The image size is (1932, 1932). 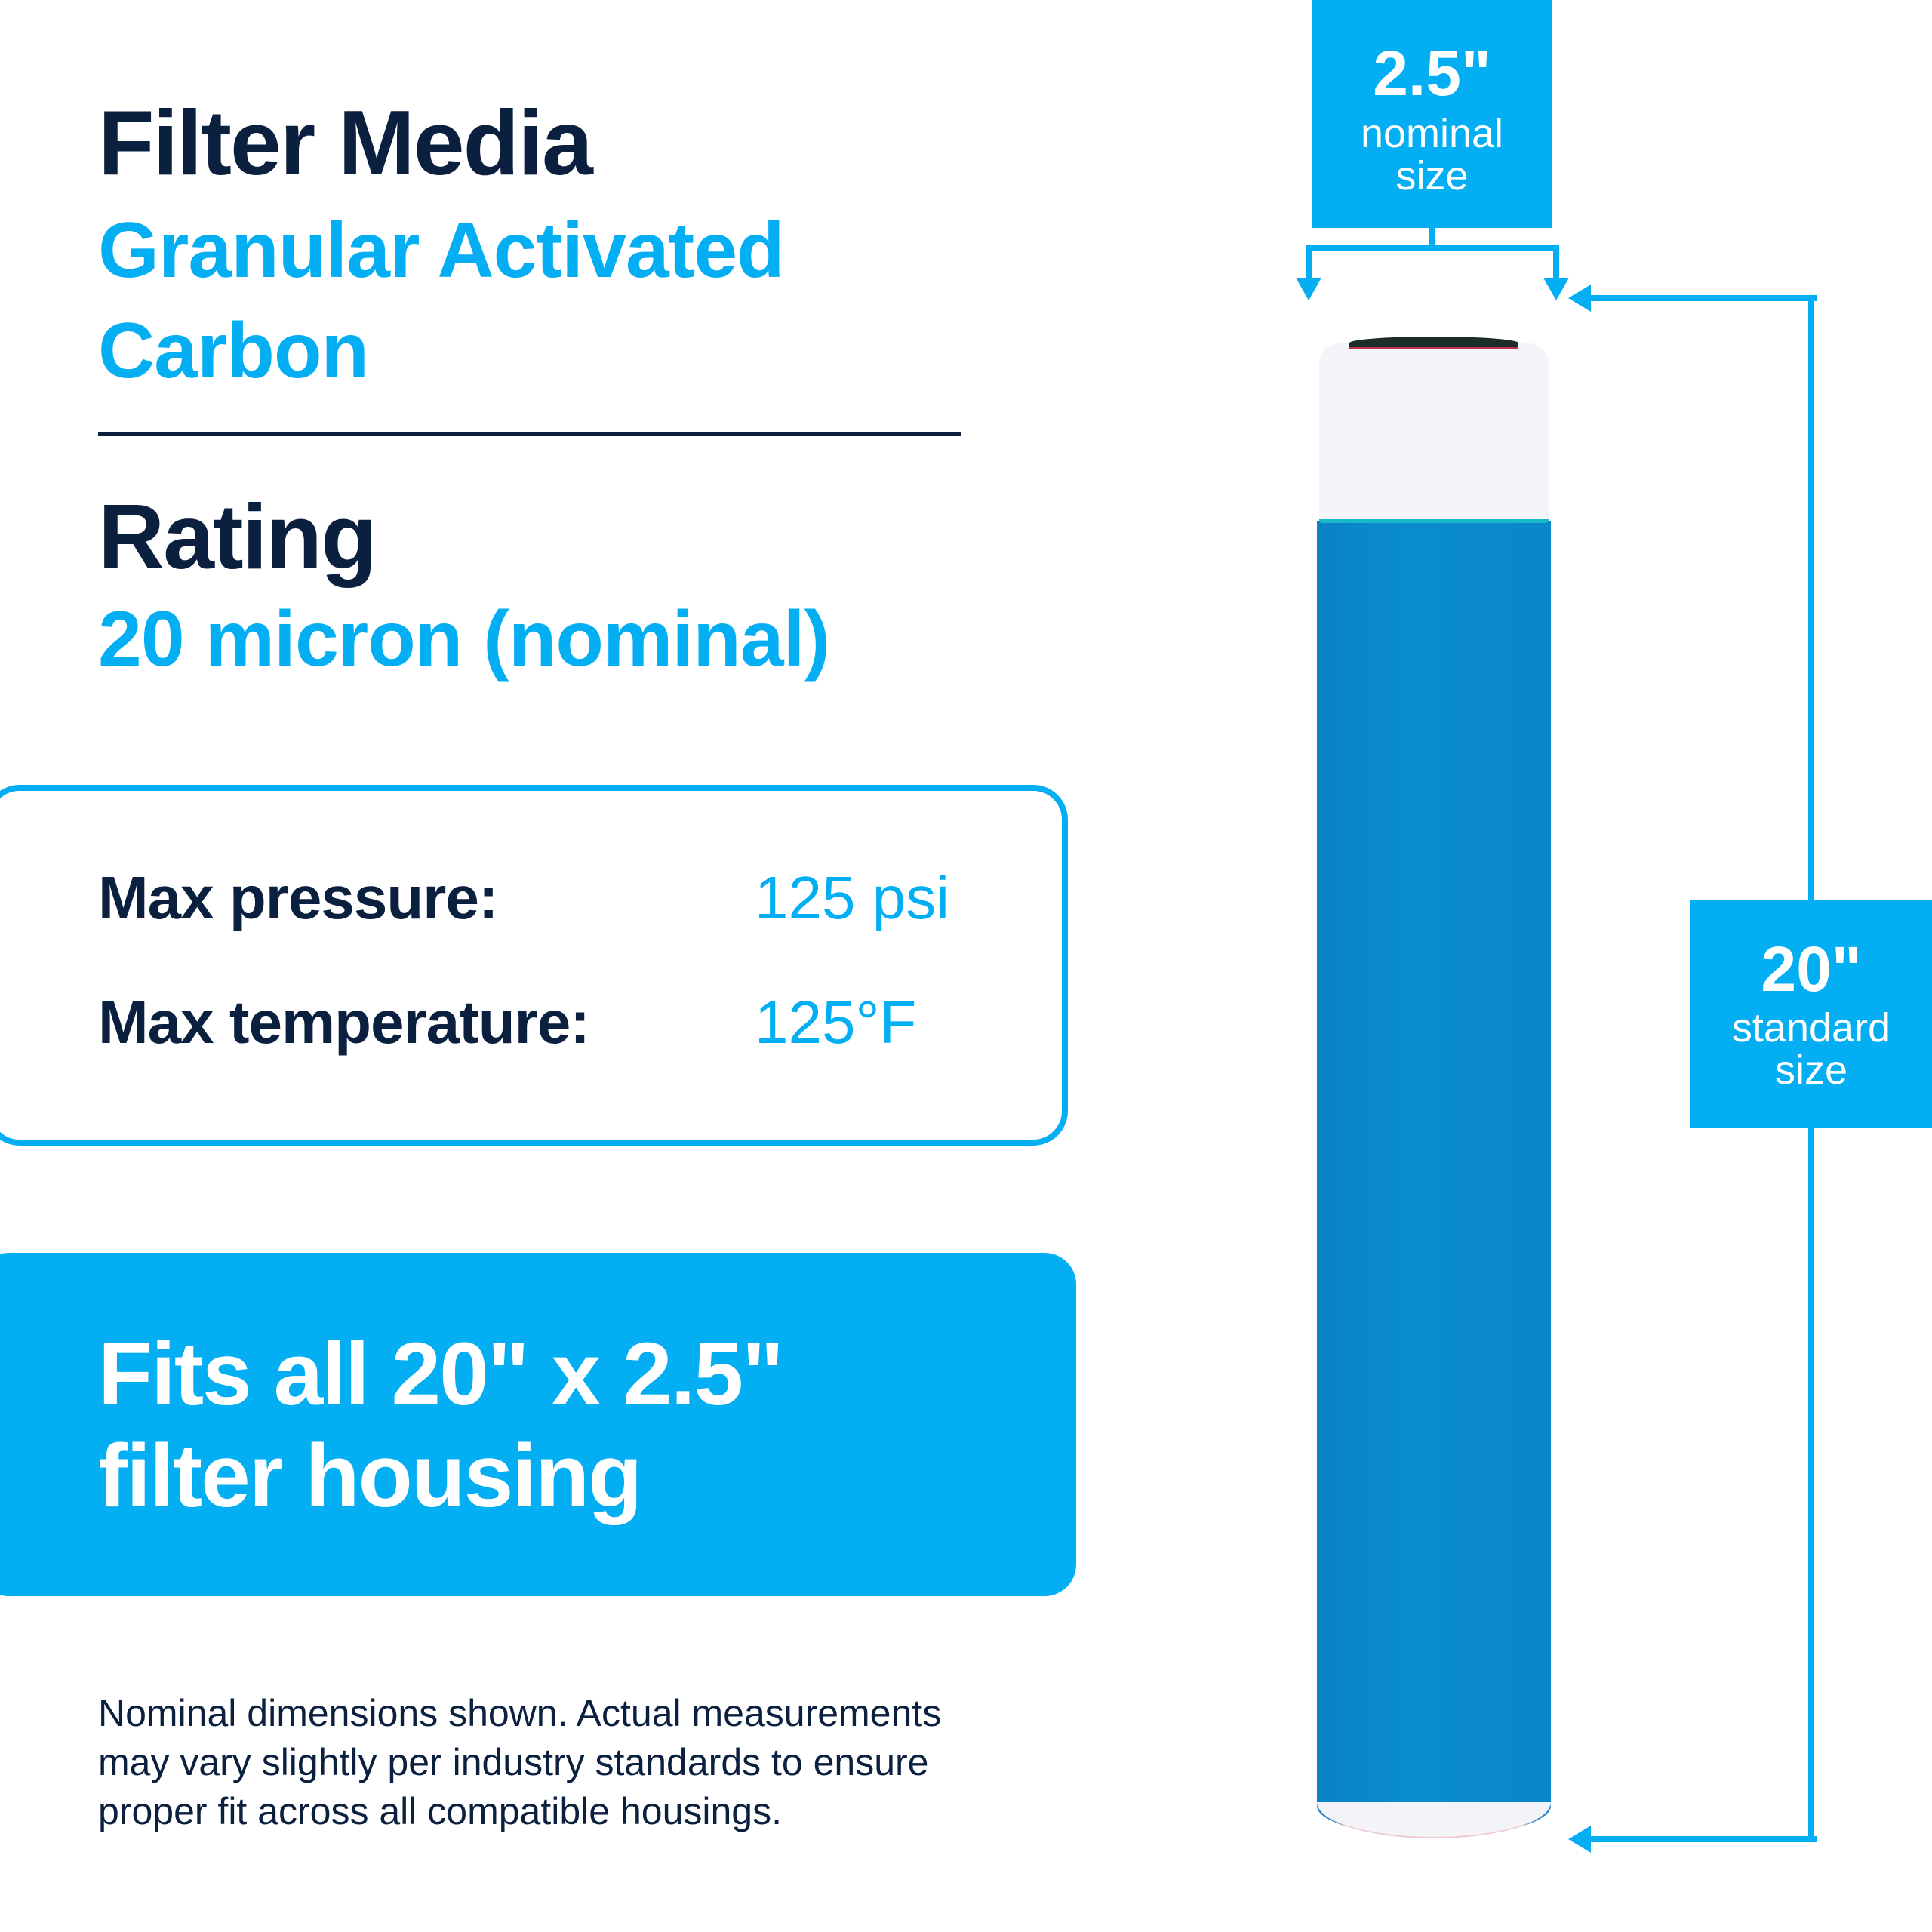 What do you see at coordinates (1701, 298) in the screenshot?
I see `length-bracket-top` at bounding box center [1701, 298].